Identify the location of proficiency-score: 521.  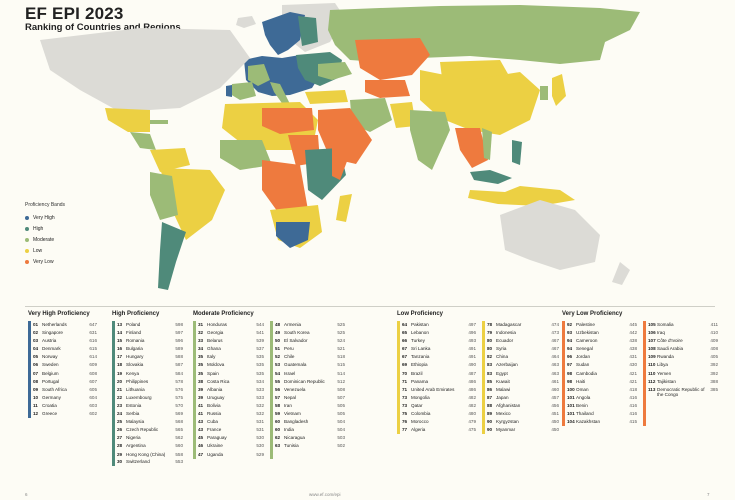
(341, 349).